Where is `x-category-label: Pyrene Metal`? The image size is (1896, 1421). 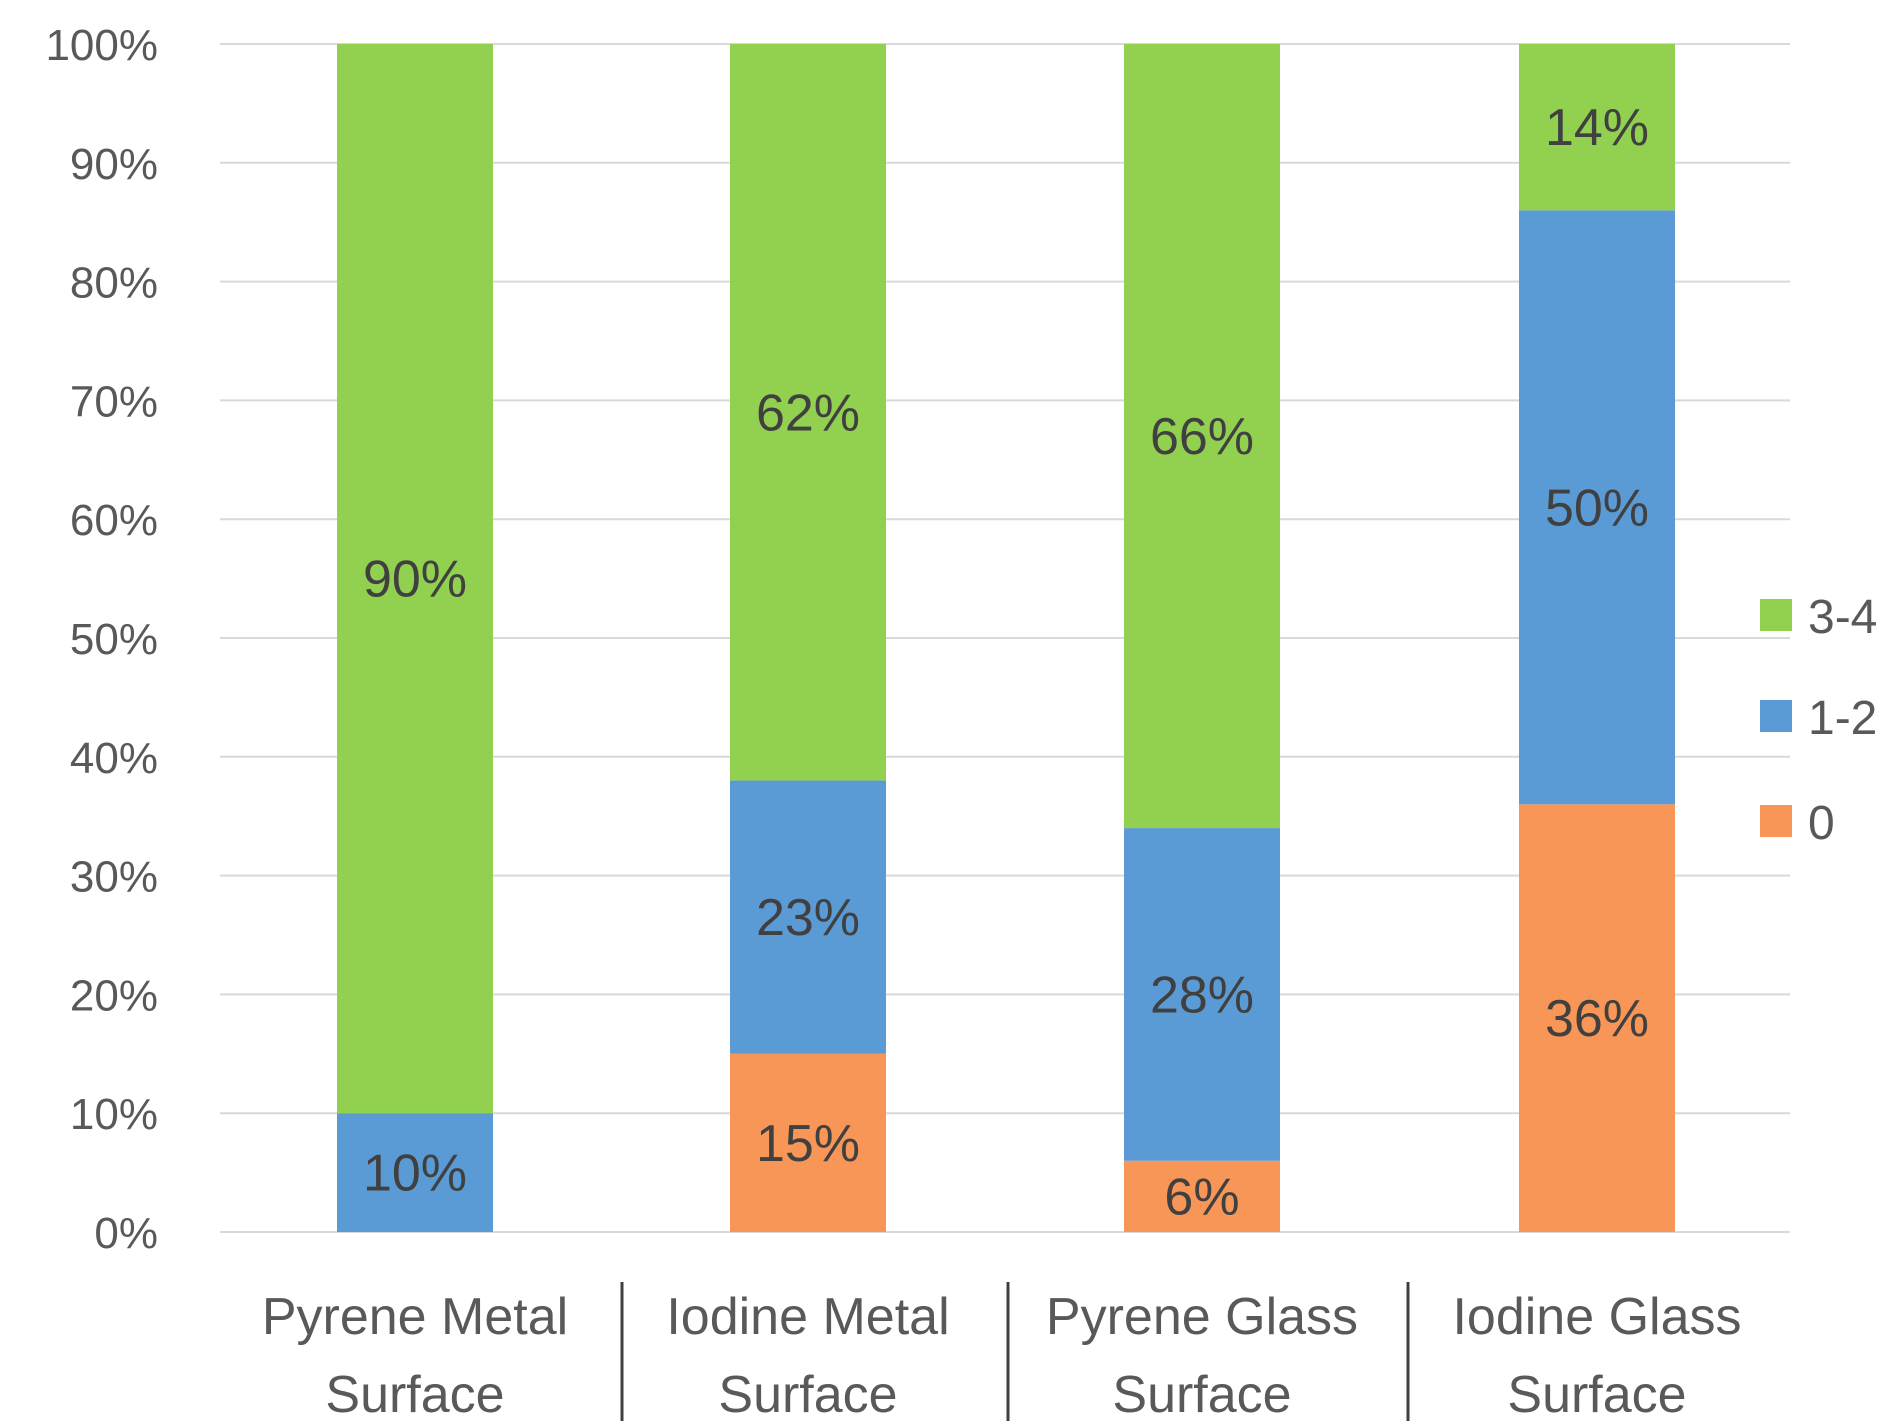
x-category-label: Pyrene Metal is located at coordinates (415, 1317).